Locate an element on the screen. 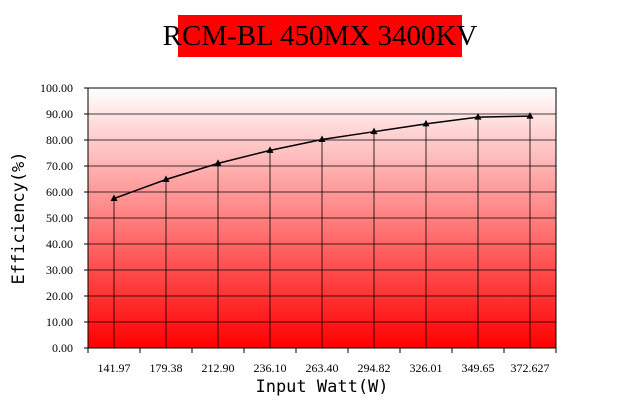  chart-title-box: RCM-BL 450MX 3400KV is located at coordinates (320, 36).